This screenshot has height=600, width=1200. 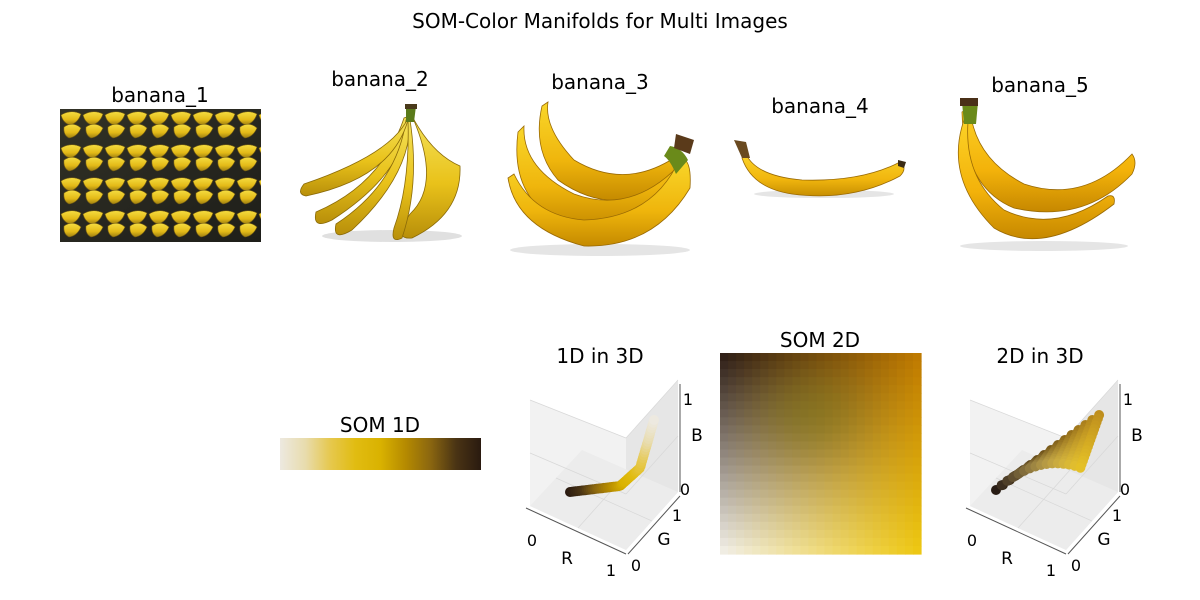 I want to click on som-1d-curve, so click(x=612, y=456).